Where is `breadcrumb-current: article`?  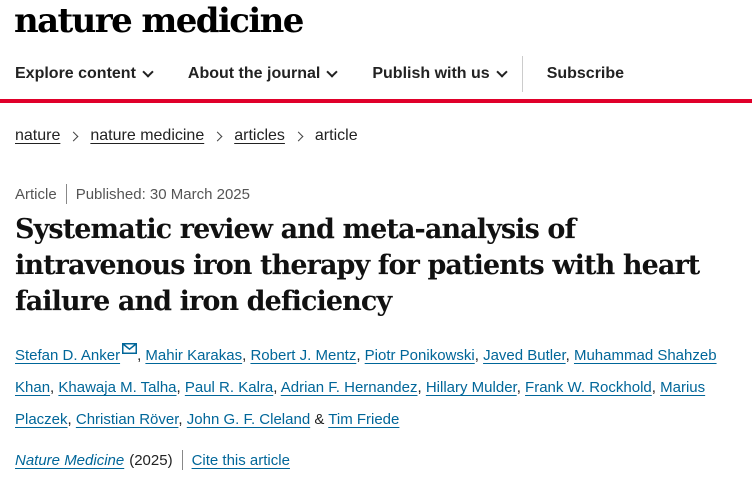
breadcrumb-current: article is located at coordinates (336, 135).